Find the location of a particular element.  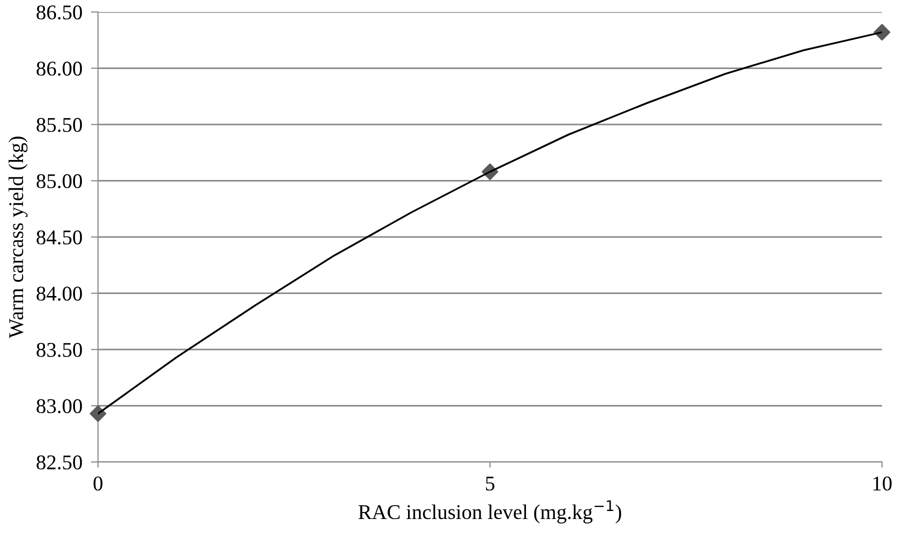

y-tick-label: 86.00 is located at coordinates (59, 69).